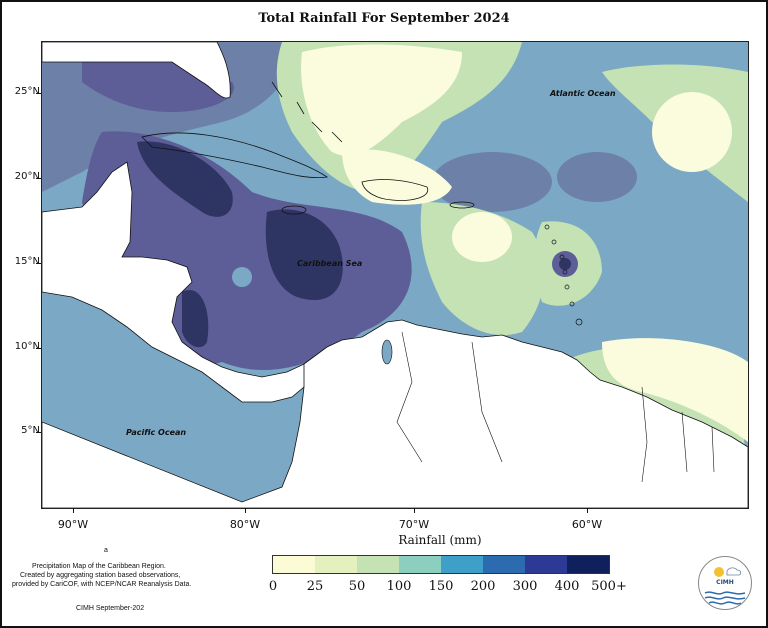  Describe the element at coordinates (492, 182) in the screenshot. I see `atlantic-slate-blob` at that location.